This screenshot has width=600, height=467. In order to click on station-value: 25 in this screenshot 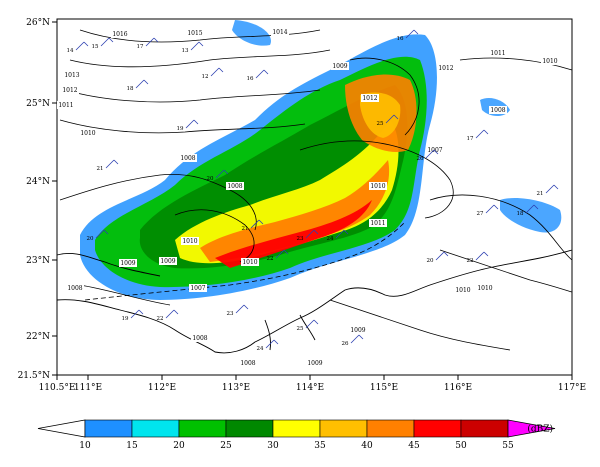, I will do `click(300, 329)`.